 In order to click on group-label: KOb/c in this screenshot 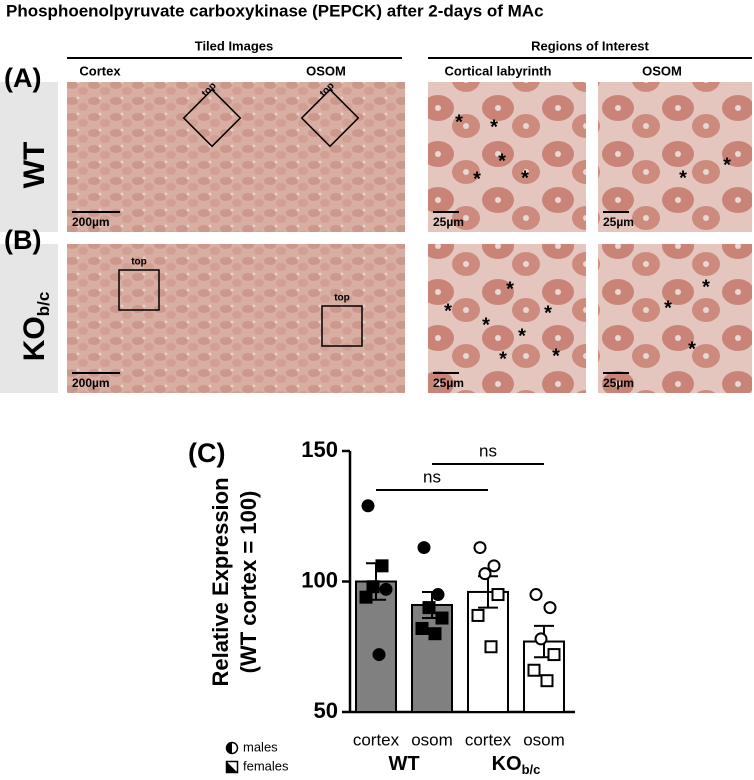, I will do `click(516, 765)`.